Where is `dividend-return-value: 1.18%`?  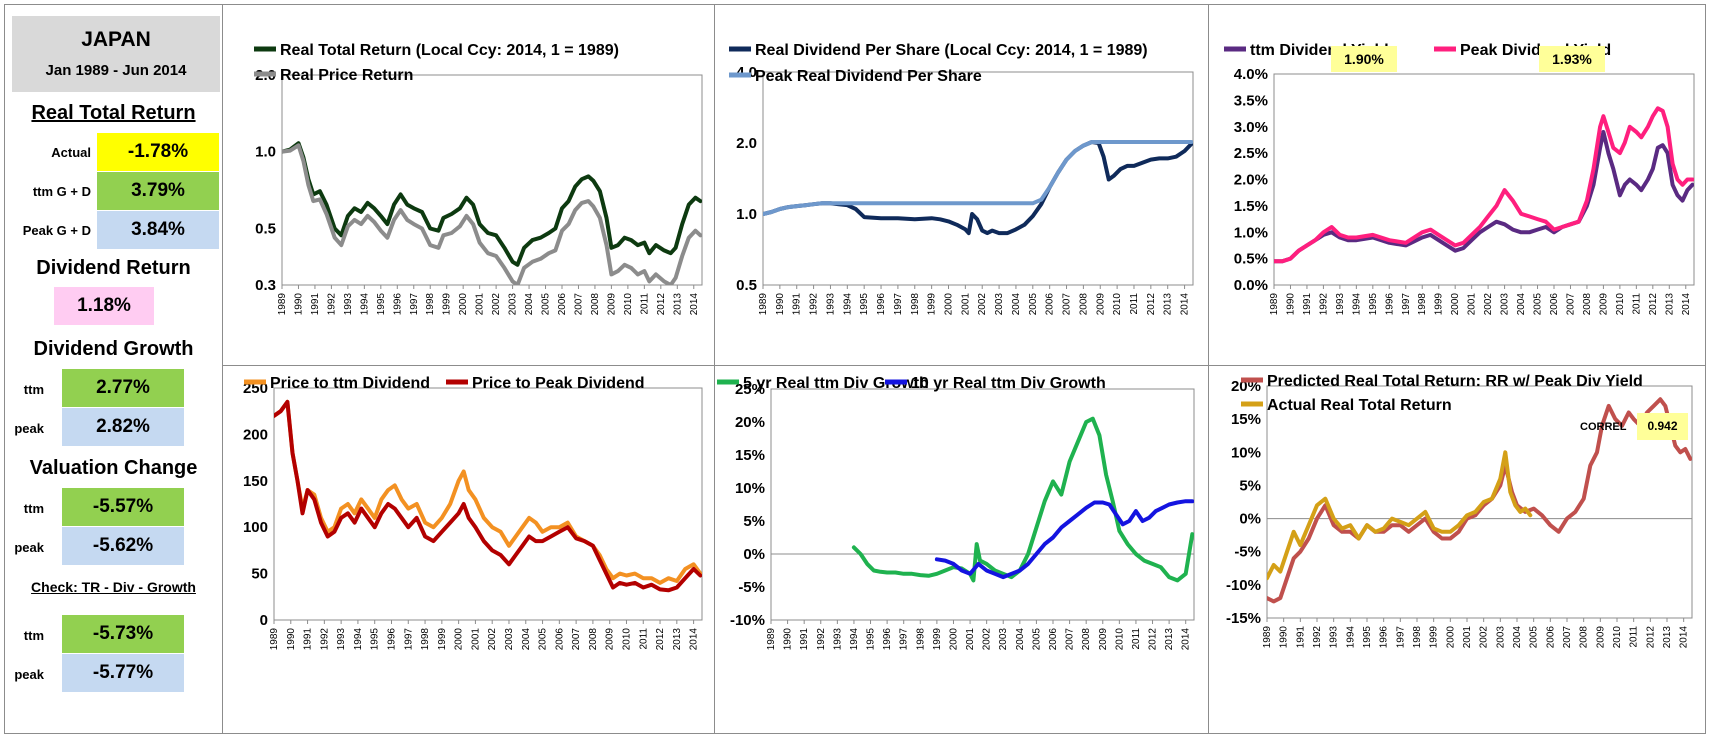 dividend-return-value: 1.18% is located at coordinates (104, 306).